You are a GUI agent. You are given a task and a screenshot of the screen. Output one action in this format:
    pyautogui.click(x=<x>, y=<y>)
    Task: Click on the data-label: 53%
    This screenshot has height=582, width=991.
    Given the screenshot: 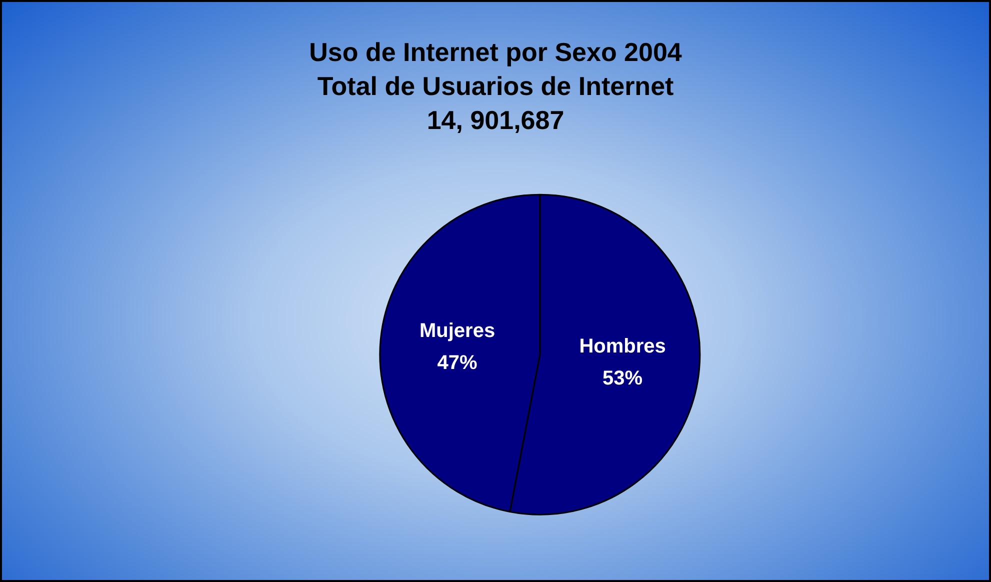 What is the action you would take?
    pyautogui.click(x=622, y=378)
    